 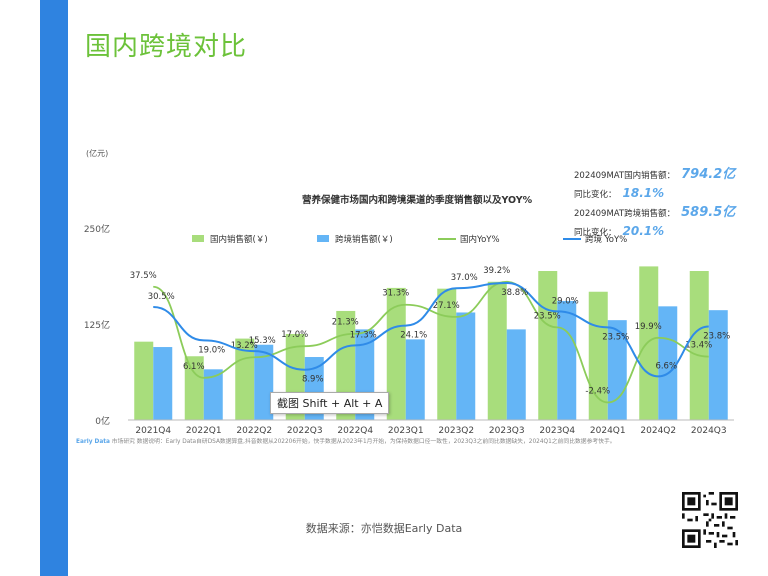 What do you see at coordinates (514, 293) in the screenshot?
I see `data-label: 38.8%` at bounding box center [514, 293].